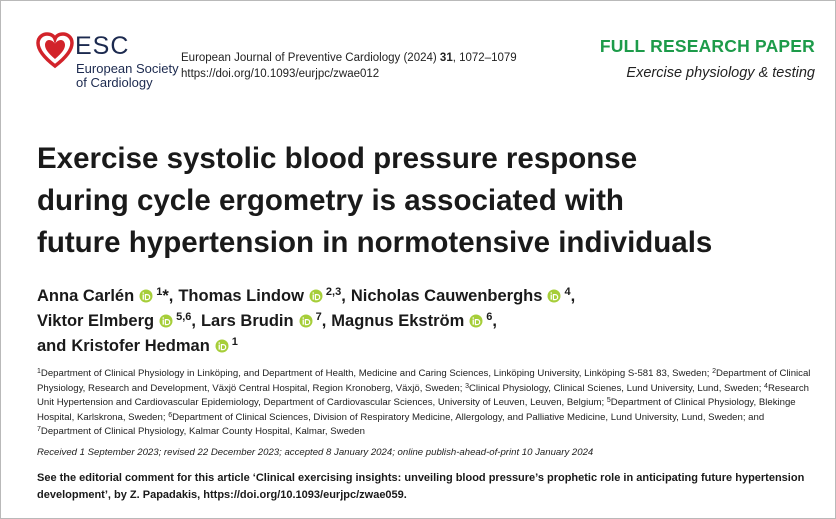  I want to click on volume: 31, so click(446, 58).